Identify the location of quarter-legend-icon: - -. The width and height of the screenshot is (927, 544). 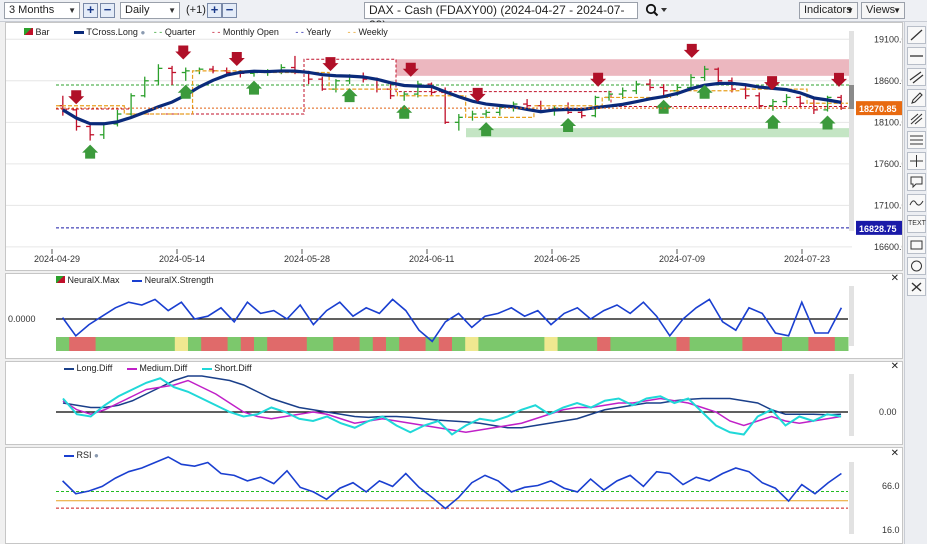
(158, 32).